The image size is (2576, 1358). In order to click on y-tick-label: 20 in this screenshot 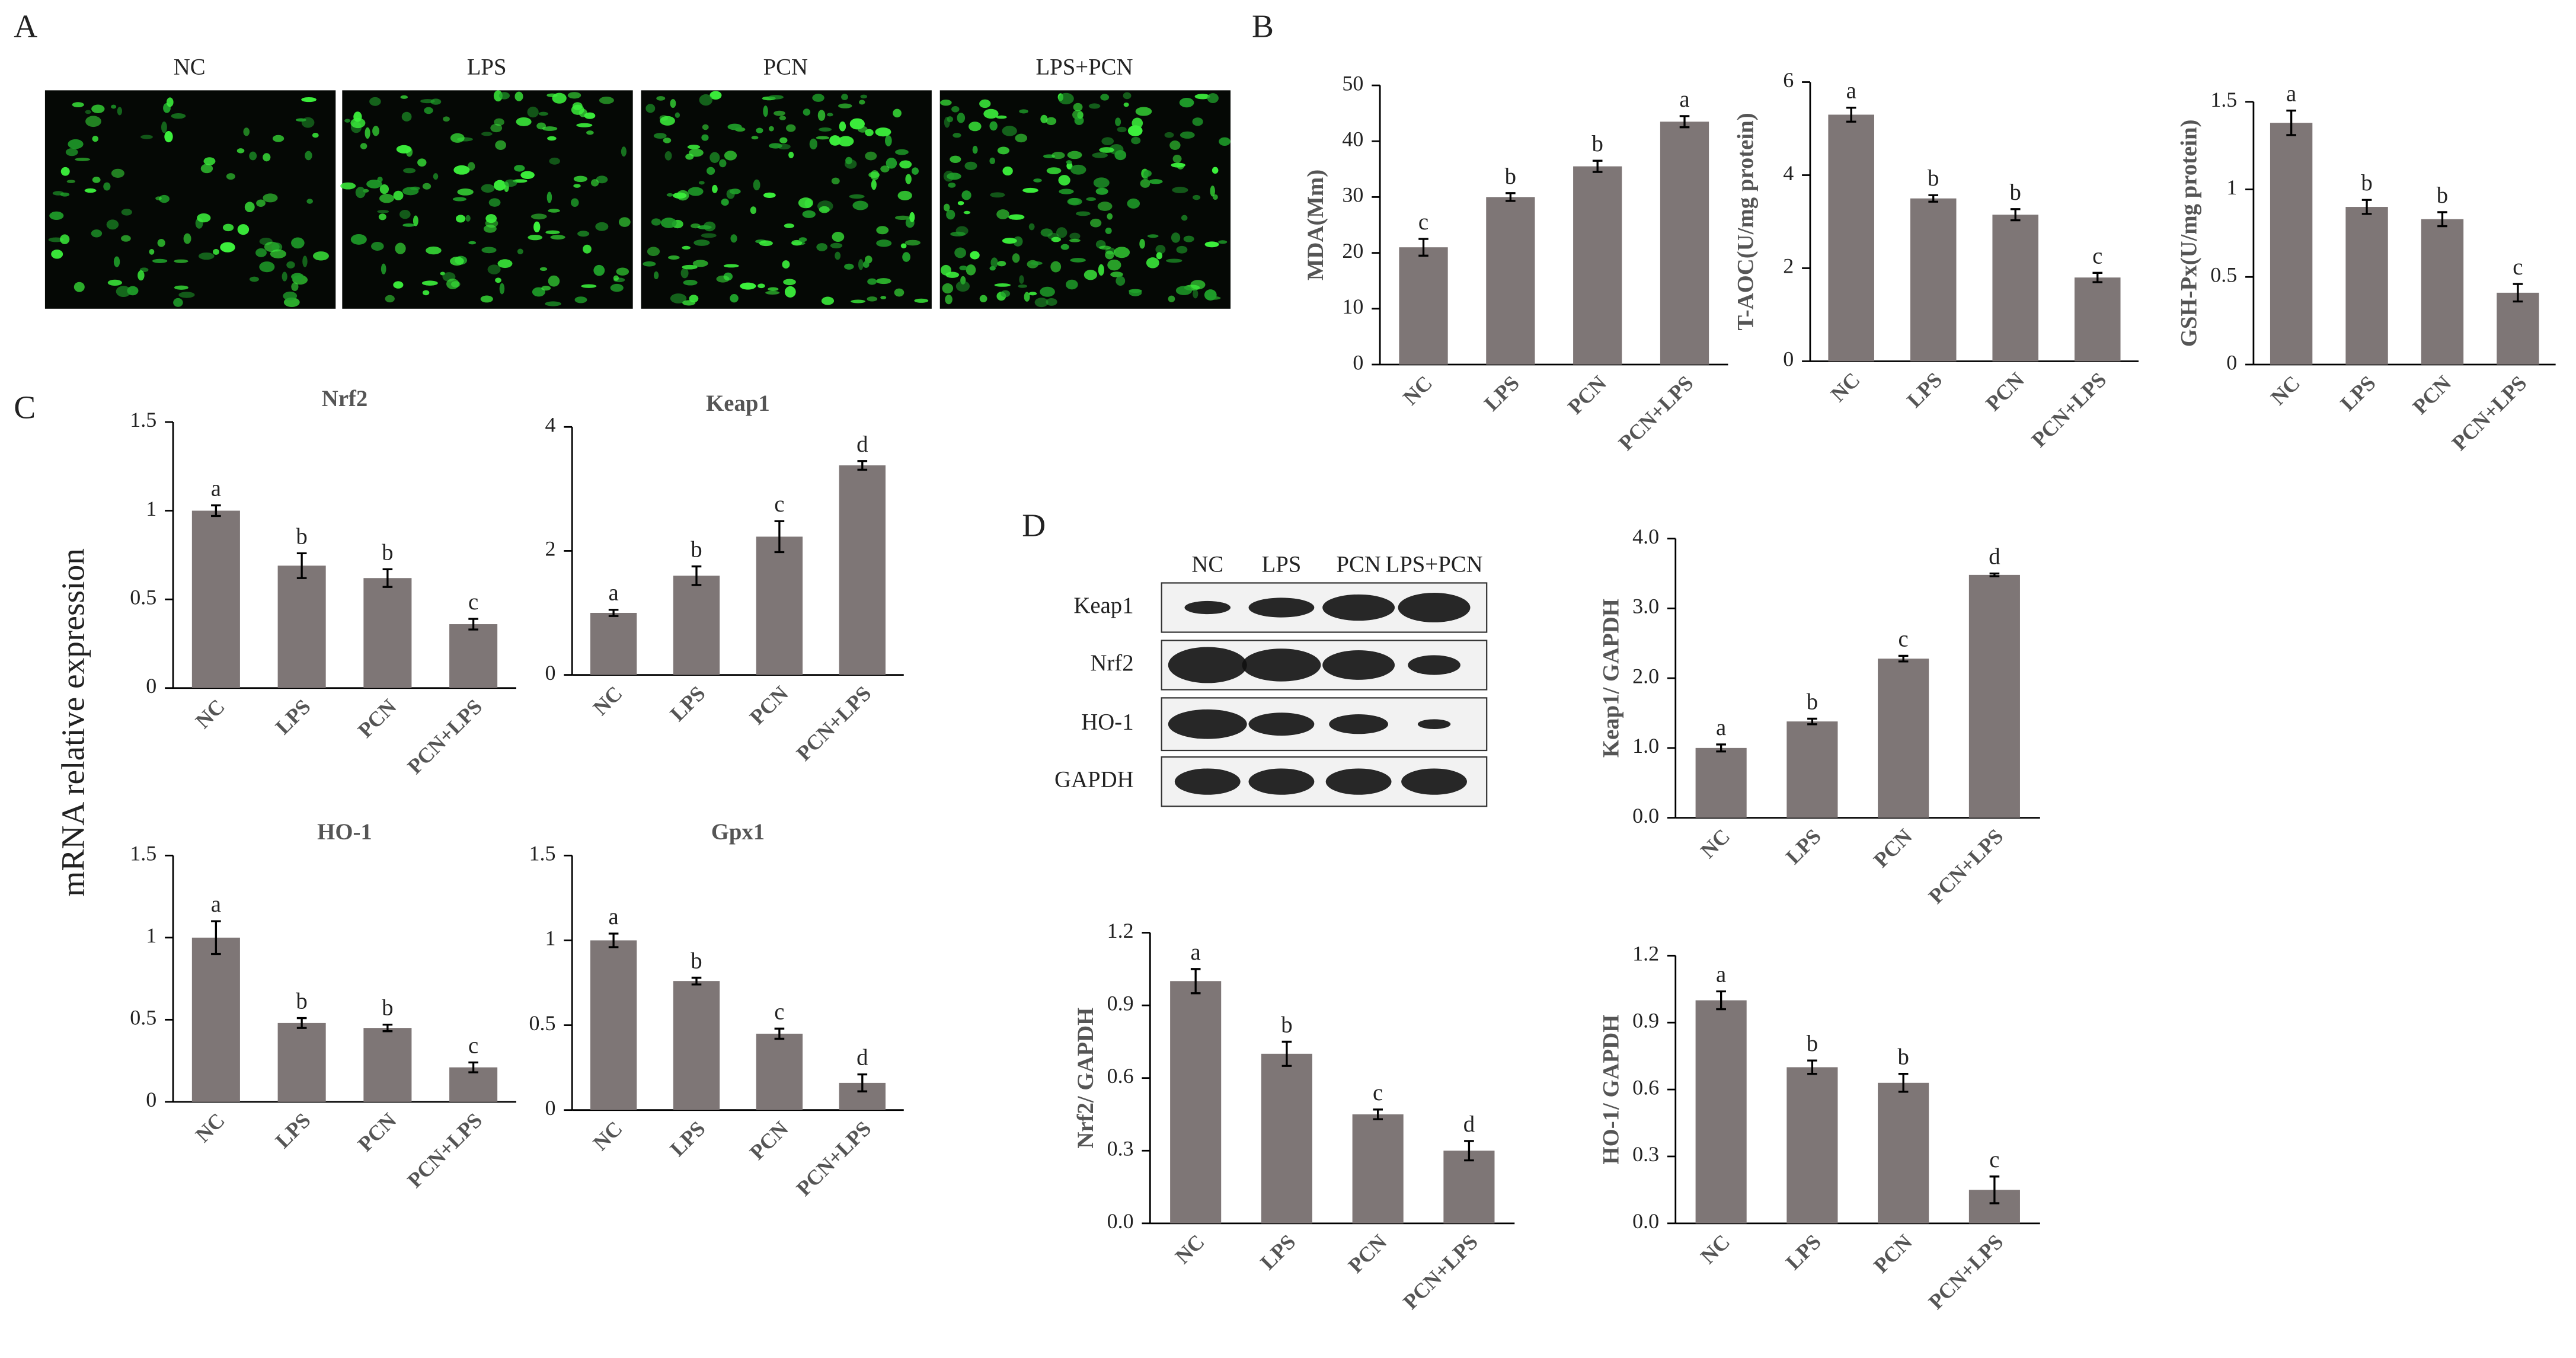, I will do `click(1352, 251)`.